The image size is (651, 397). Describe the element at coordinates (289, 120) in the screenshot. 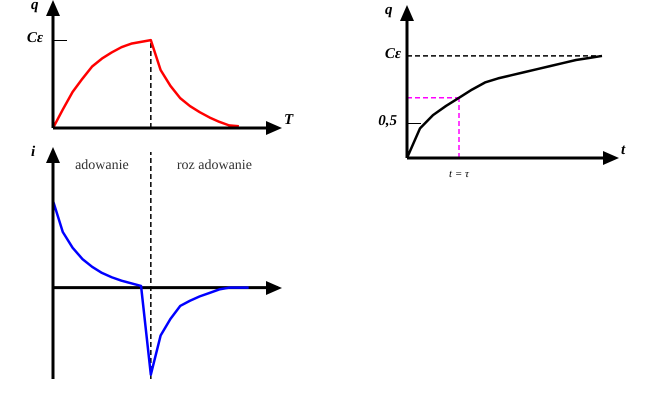

I see `x-axis-title: T` at that location.